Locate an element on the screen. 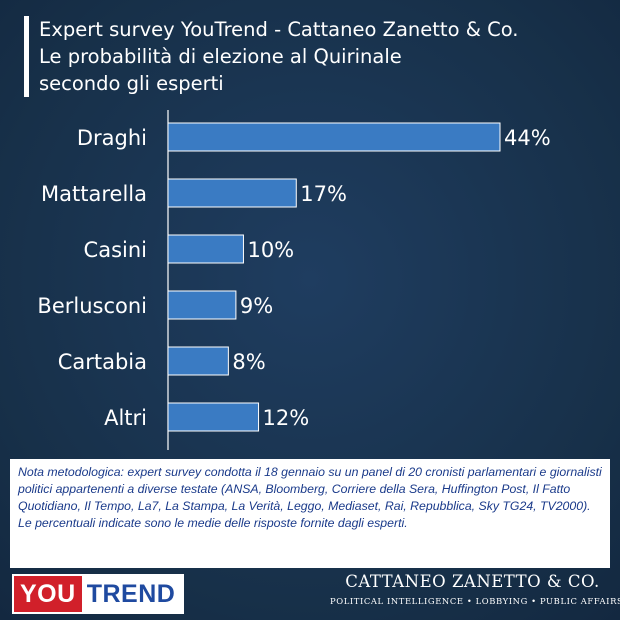 The image size is (620, 620). value-label: 44% is located at coordinates (527, 138).